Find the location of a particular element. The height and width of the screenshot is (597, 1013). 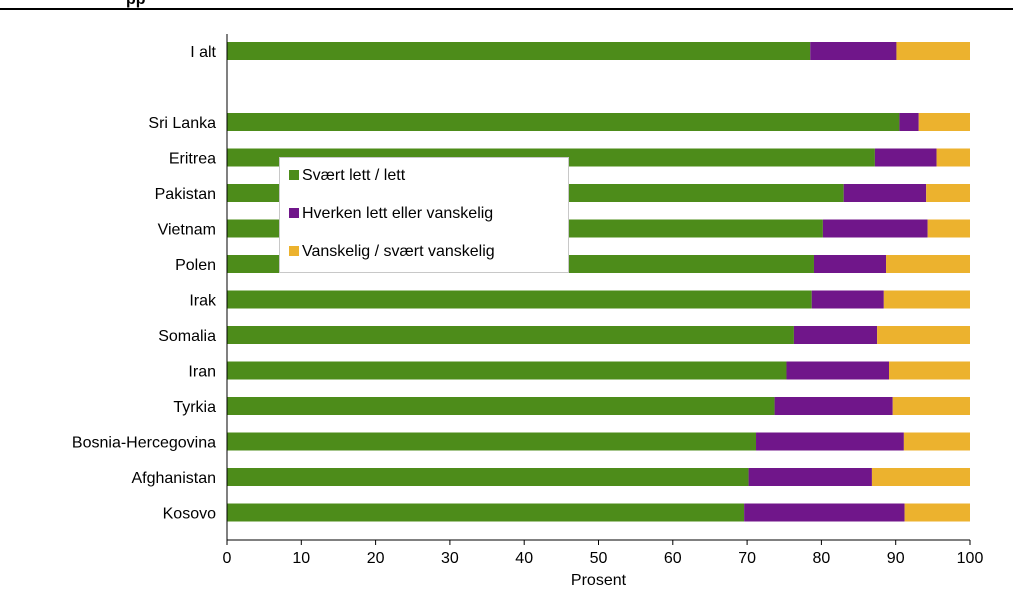

x-tick-label-0: 0 is located at coordinates (227, 558).